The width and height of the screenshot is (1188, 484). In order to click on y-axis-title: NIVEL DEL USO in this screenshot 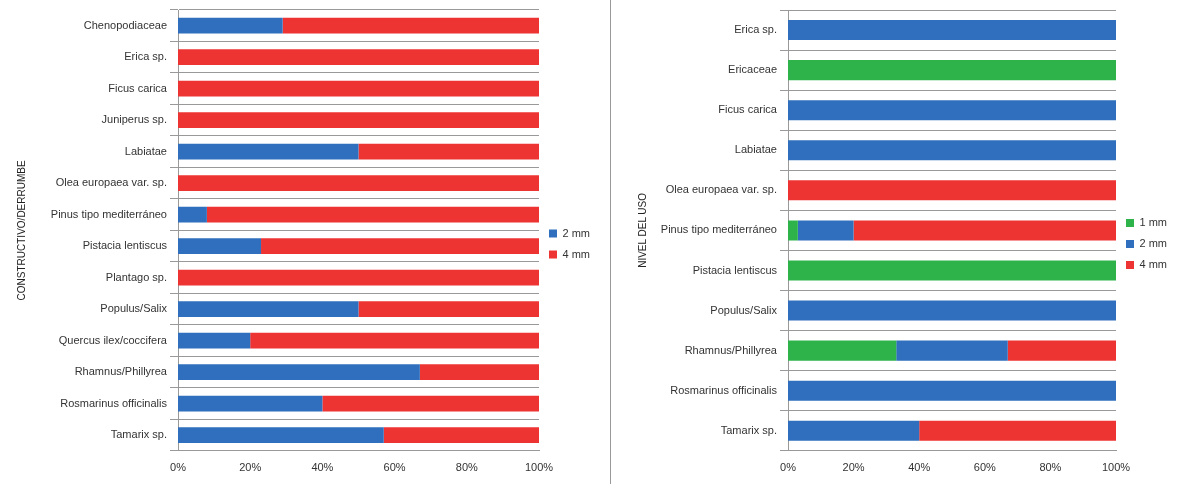, I will do `click(642, 230)`.